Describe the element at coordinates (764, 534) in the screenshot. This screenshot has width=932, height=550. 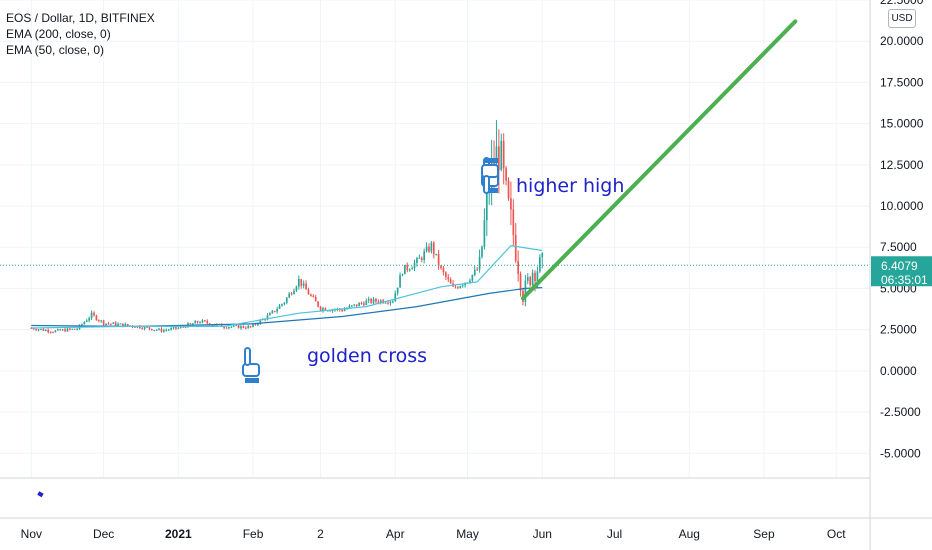
I see `time-tick-label: Sep` at that location.